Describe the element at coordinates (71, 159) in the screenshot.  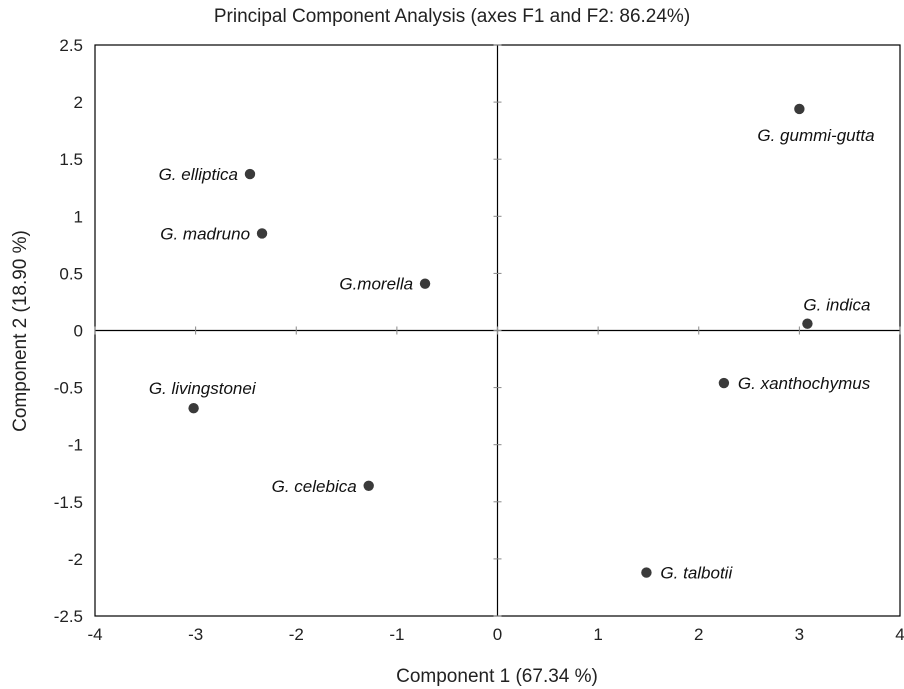
I see `y-tick-label: 1.5` at that location.